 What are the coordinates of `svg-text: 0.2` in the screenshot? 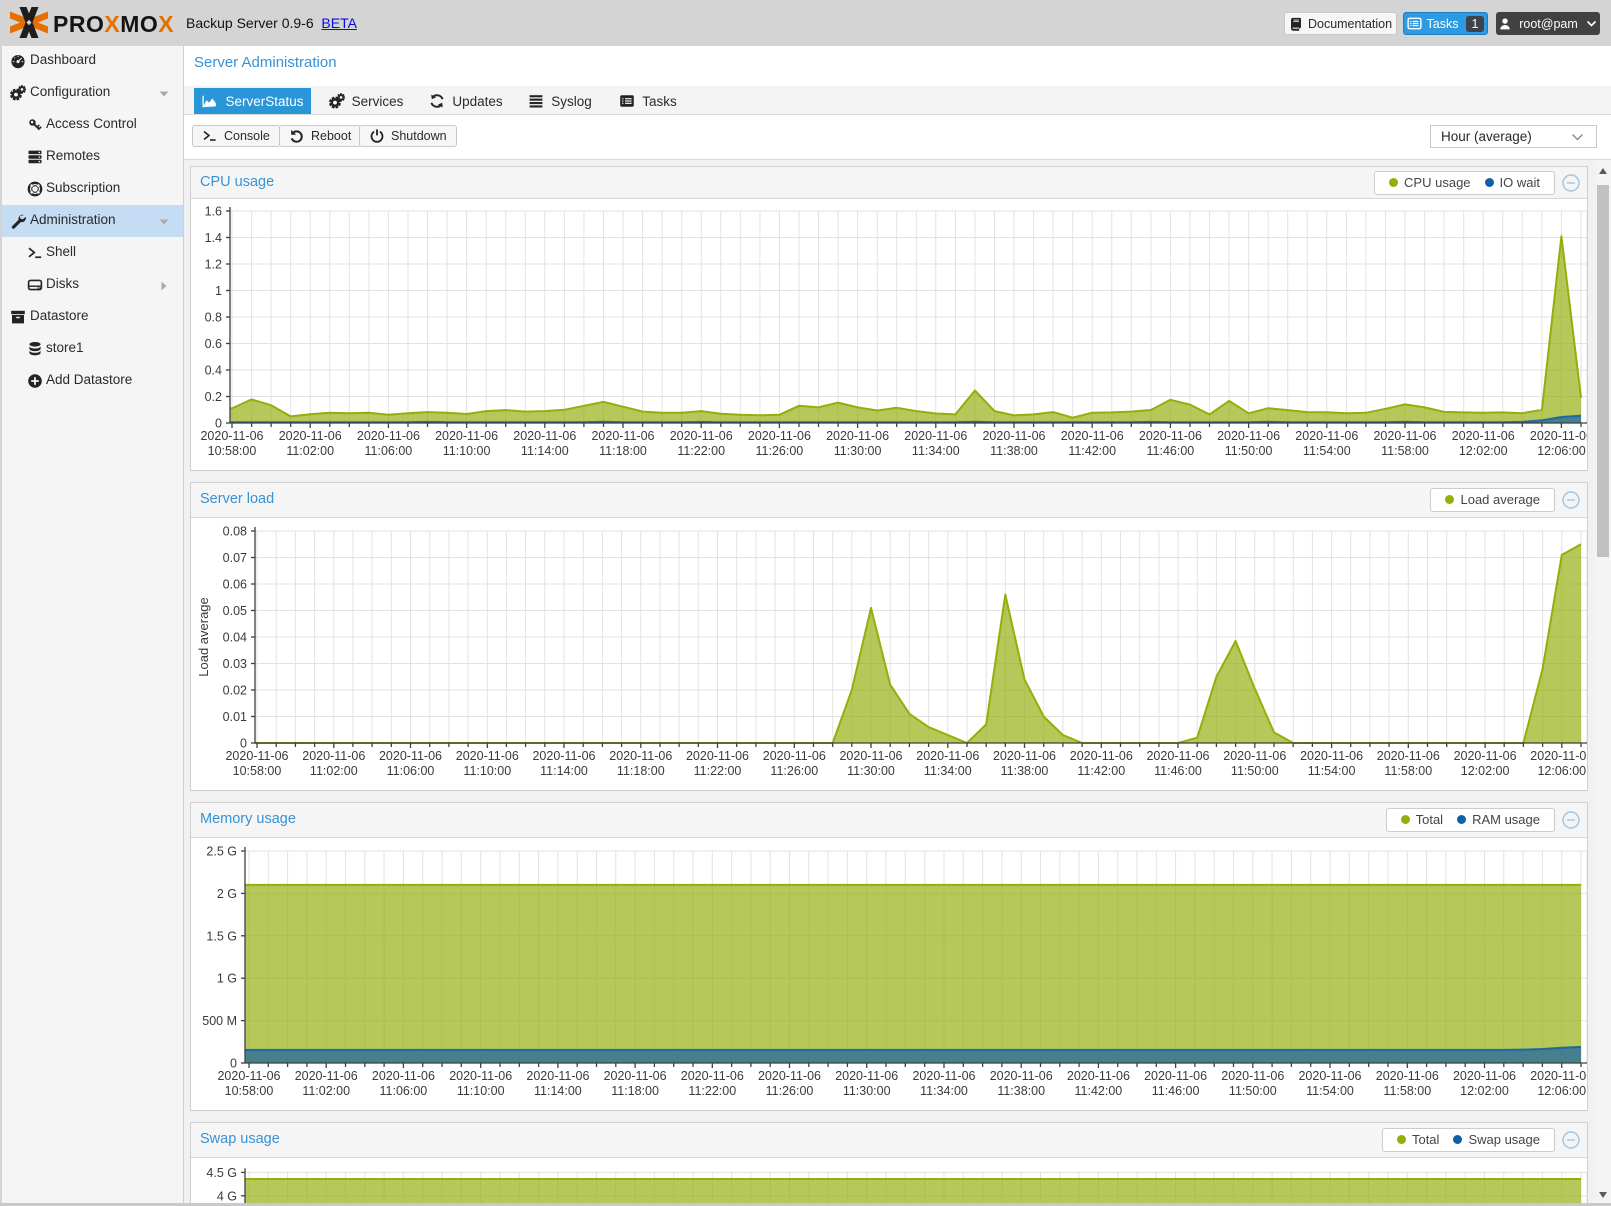 It's located at (213, 397).